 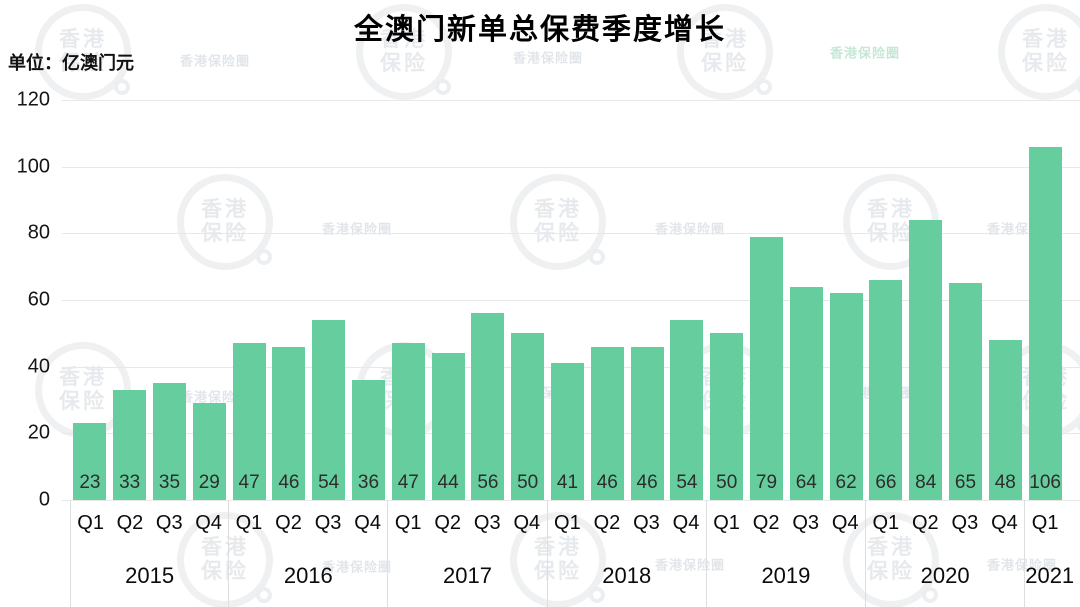 I want to click on watermark-dot, so click(x=122, y=87).